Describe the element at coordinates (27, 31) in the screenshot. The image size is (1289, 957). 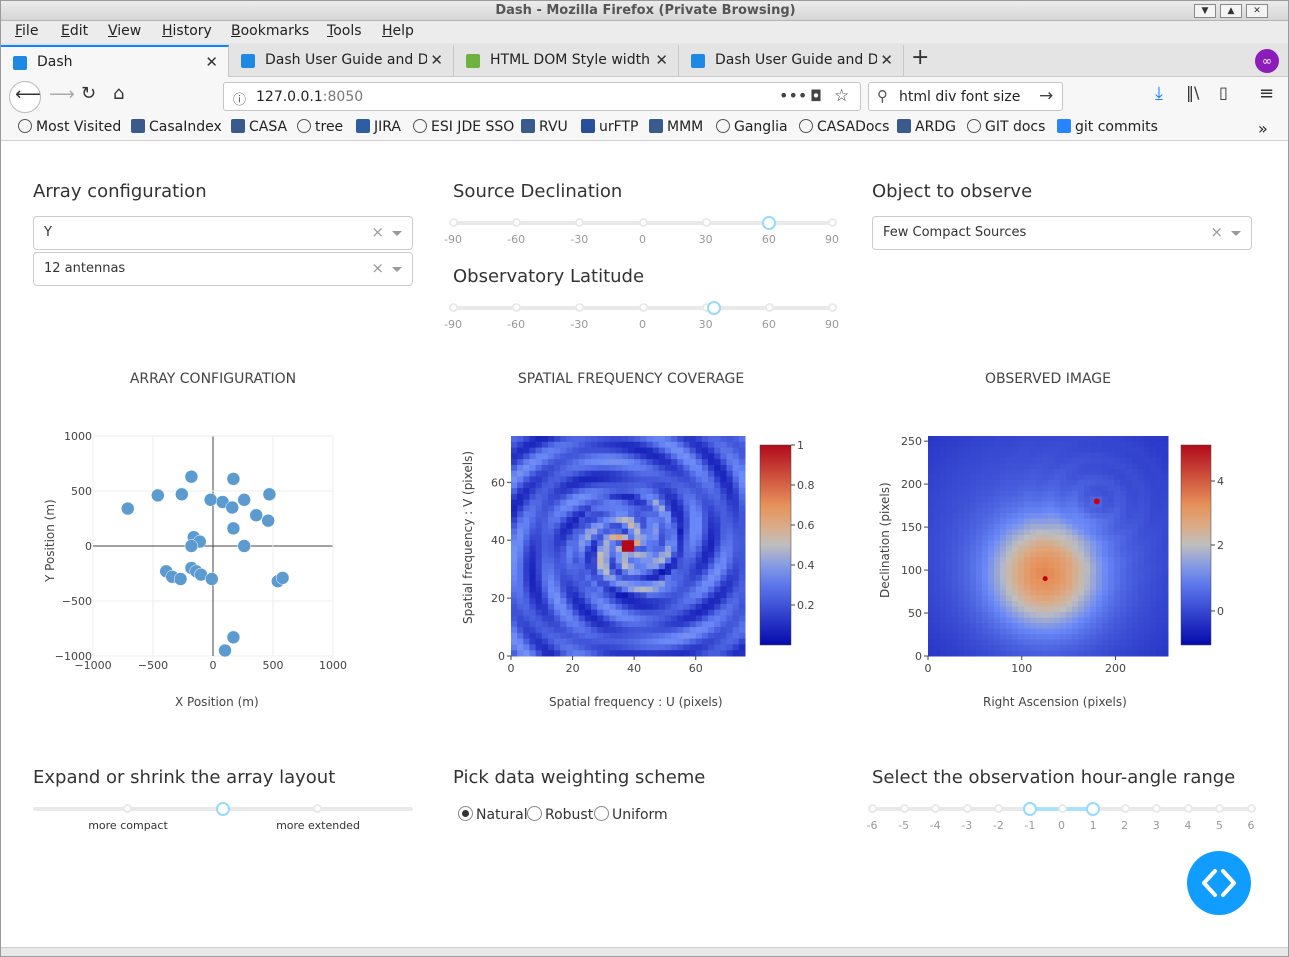
I see `menu-file: File` at that location.